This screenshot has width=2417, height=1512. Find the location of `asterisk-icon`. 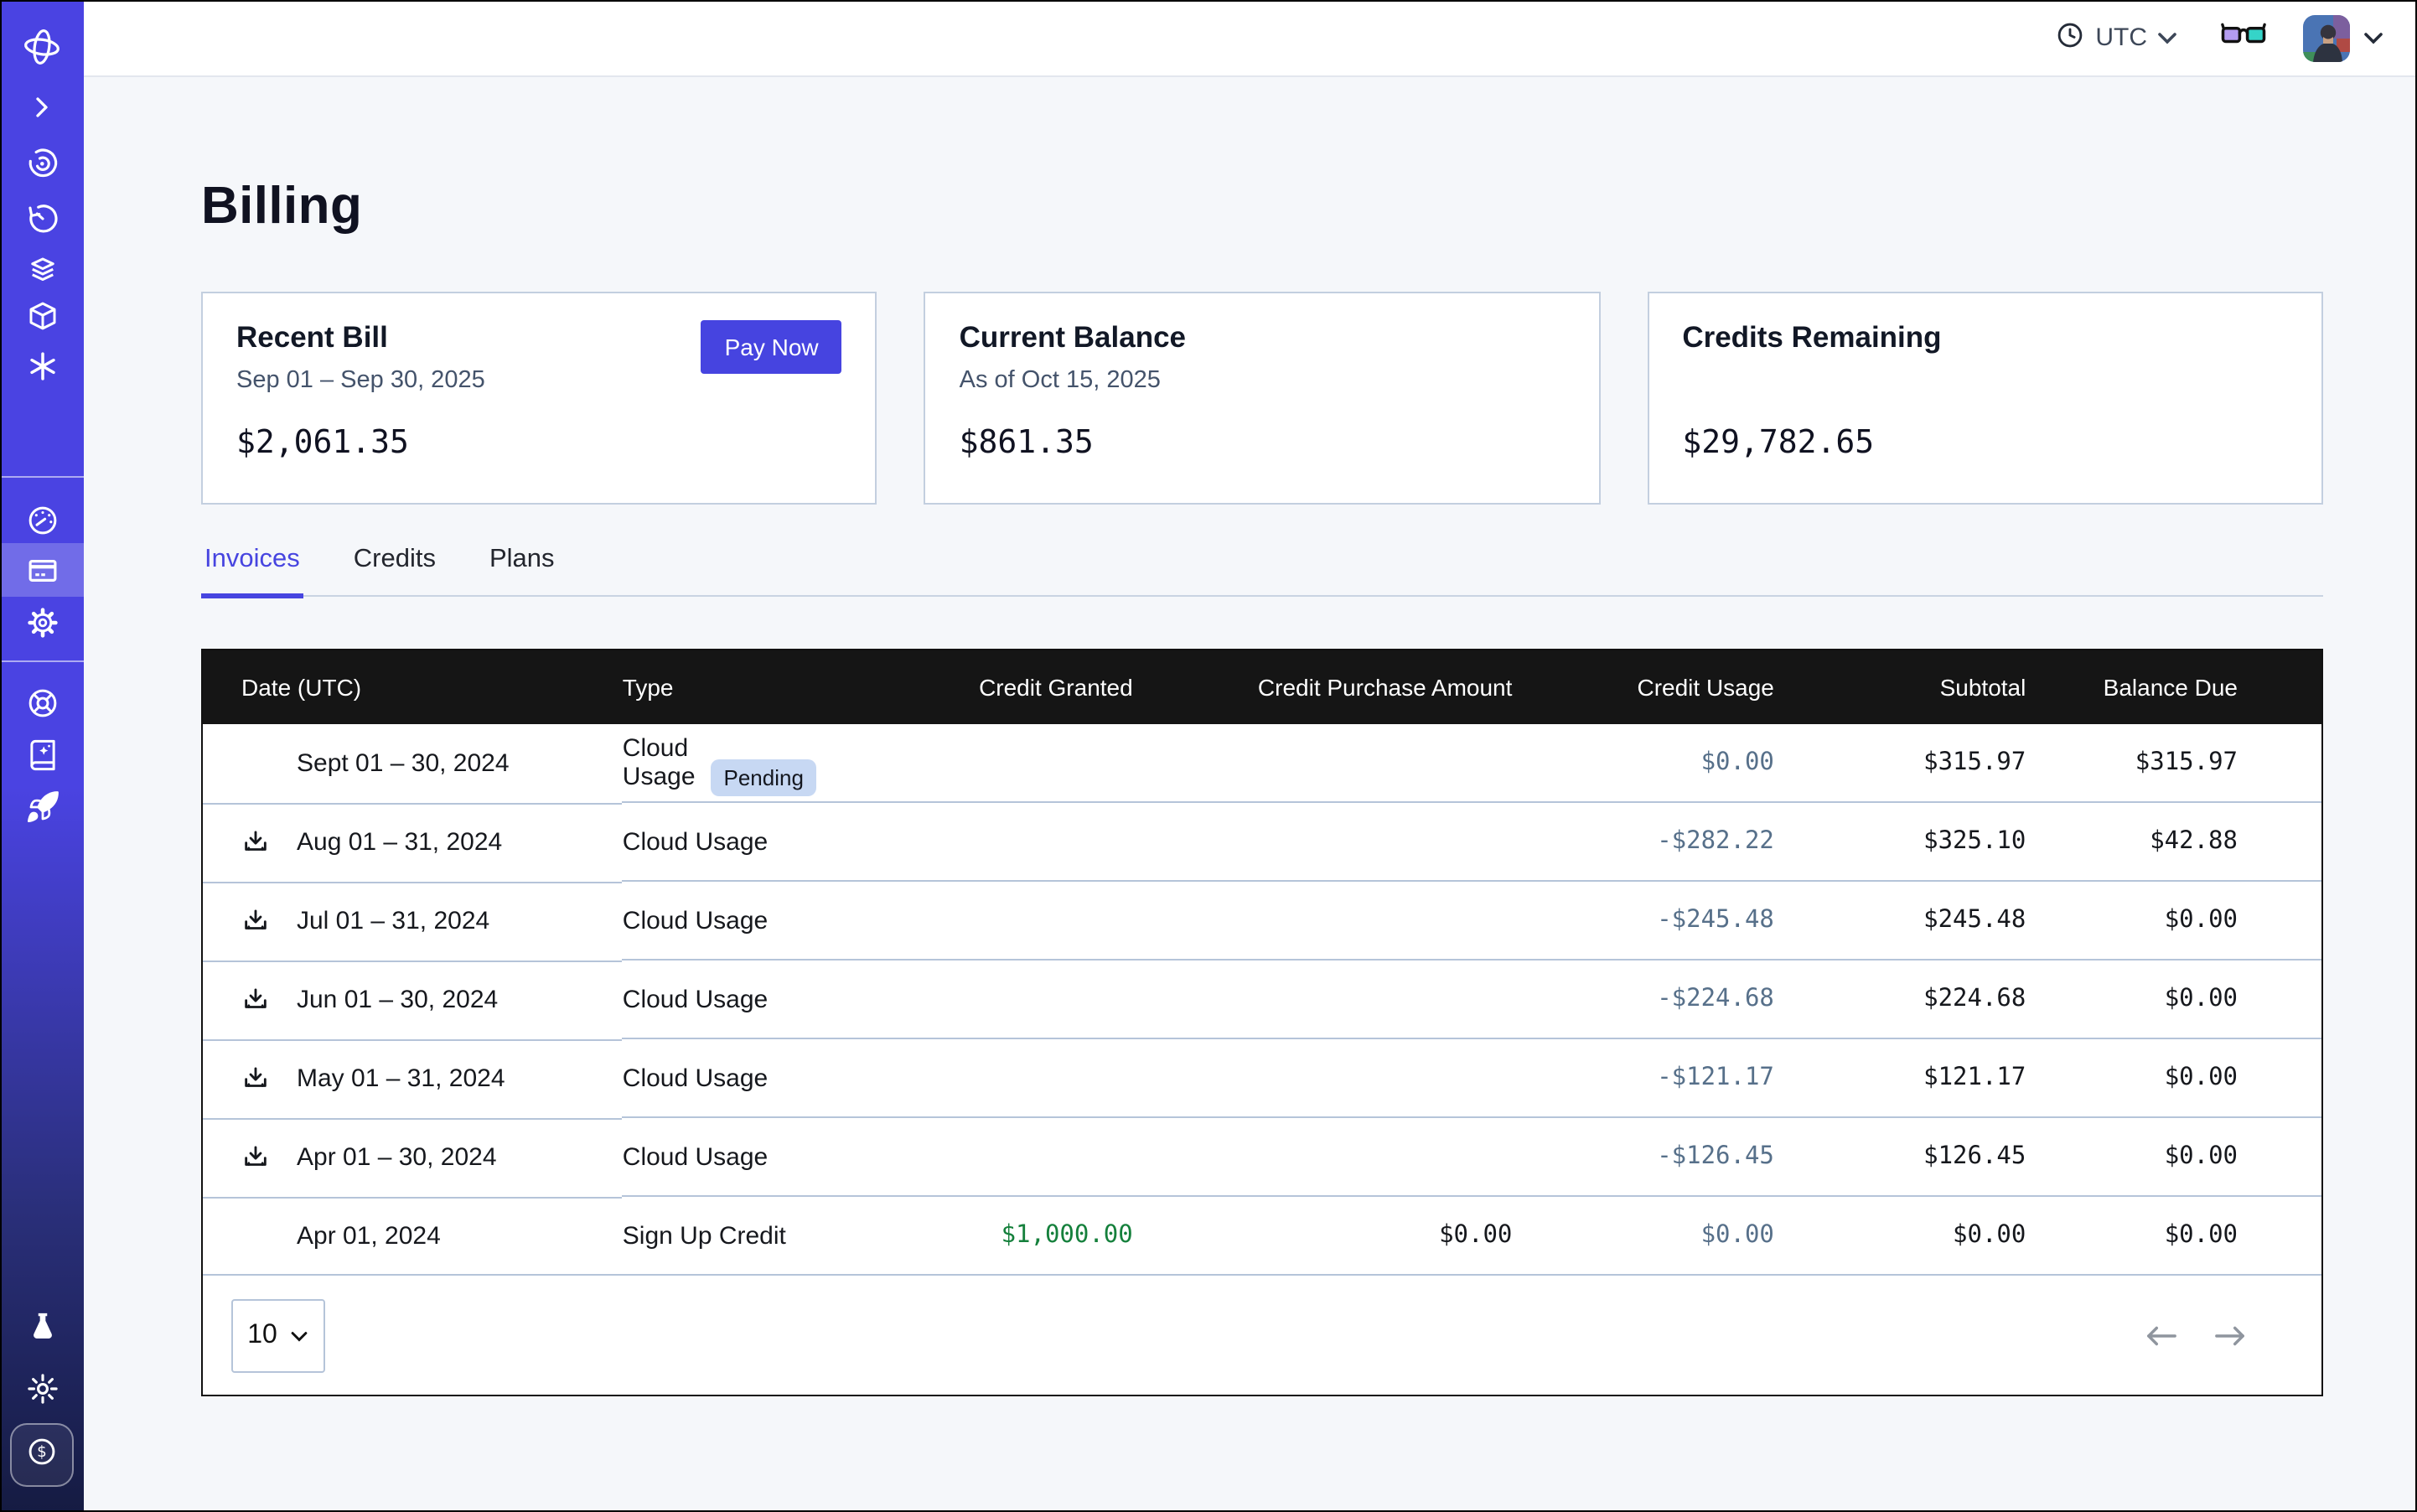

asterisk-icon is located at coordinates (42, 365).